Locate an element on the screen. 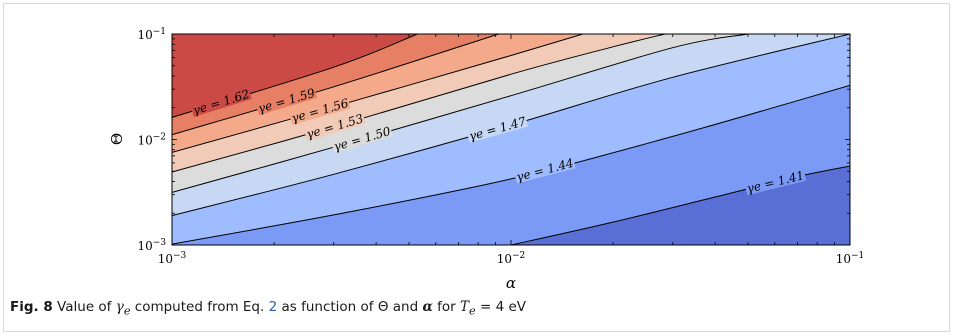  theta-symbol: Θ is located at coordinates (383, 307).